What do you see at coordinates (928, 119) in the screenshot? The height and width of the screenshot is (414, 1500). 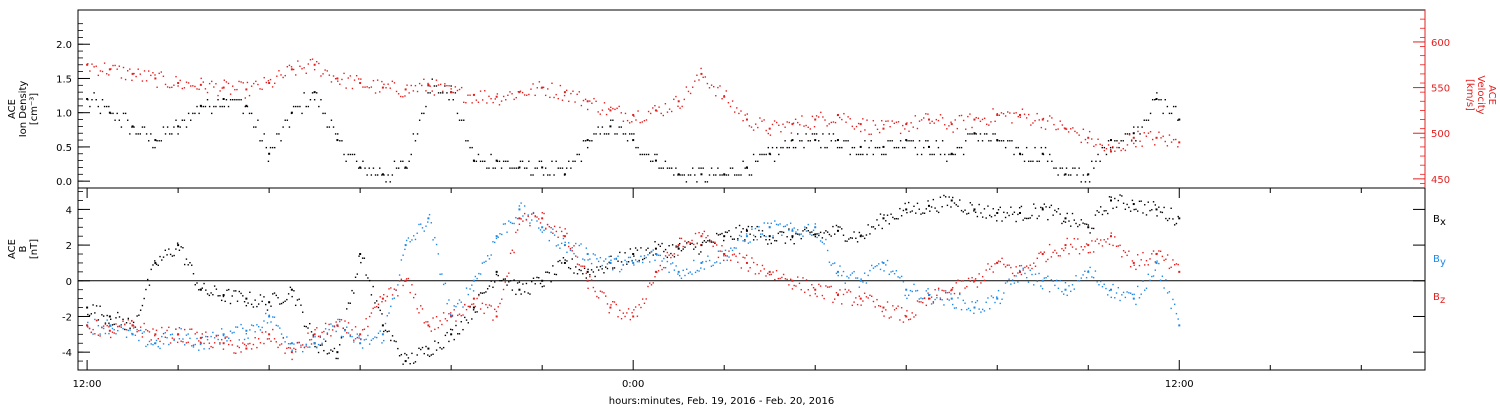 I see `velocity-point` at bounding box center [928, 119].